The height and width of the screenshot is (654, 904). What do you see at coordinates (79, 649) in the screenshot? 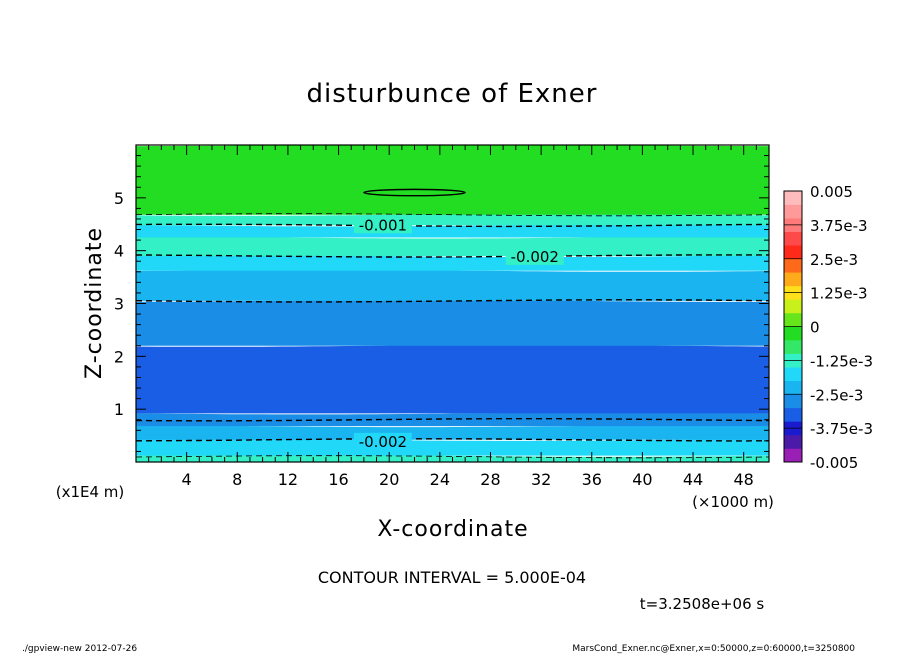
I see `footer-left: ./gpview-new 2012-07-26` at bounding box center [79, 649].